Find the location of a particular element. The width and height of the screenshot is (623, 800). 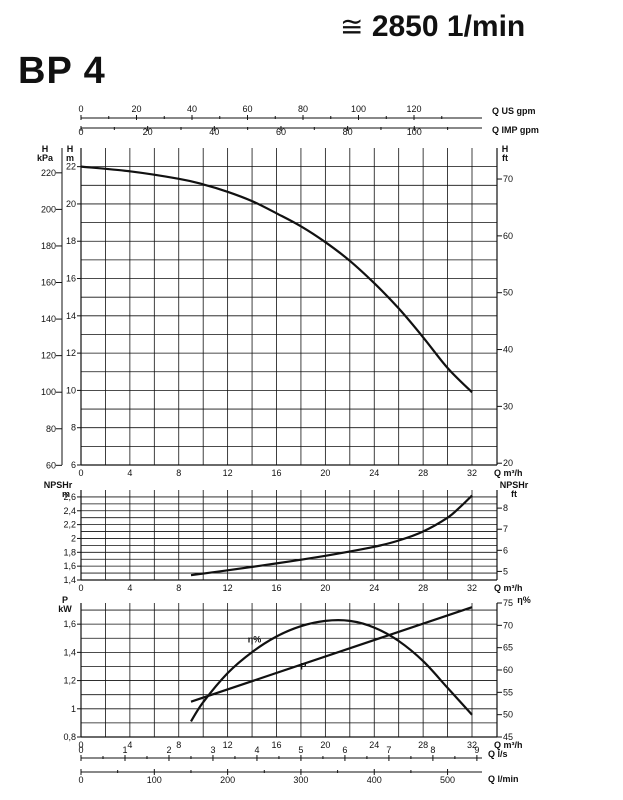

eta-tick-label: 70 is located at coordinates (508, 625).